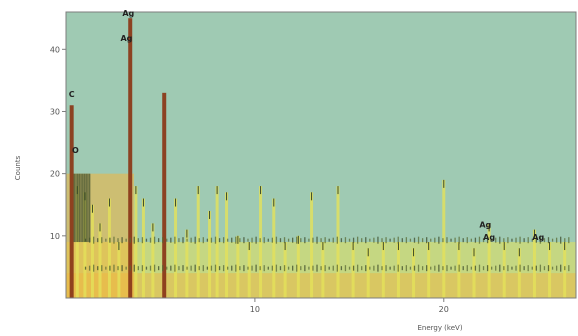  What do you see at coordinates (72, 94) in the screenshot?
I see `peak-label: C` at bounding box center [72, 94].